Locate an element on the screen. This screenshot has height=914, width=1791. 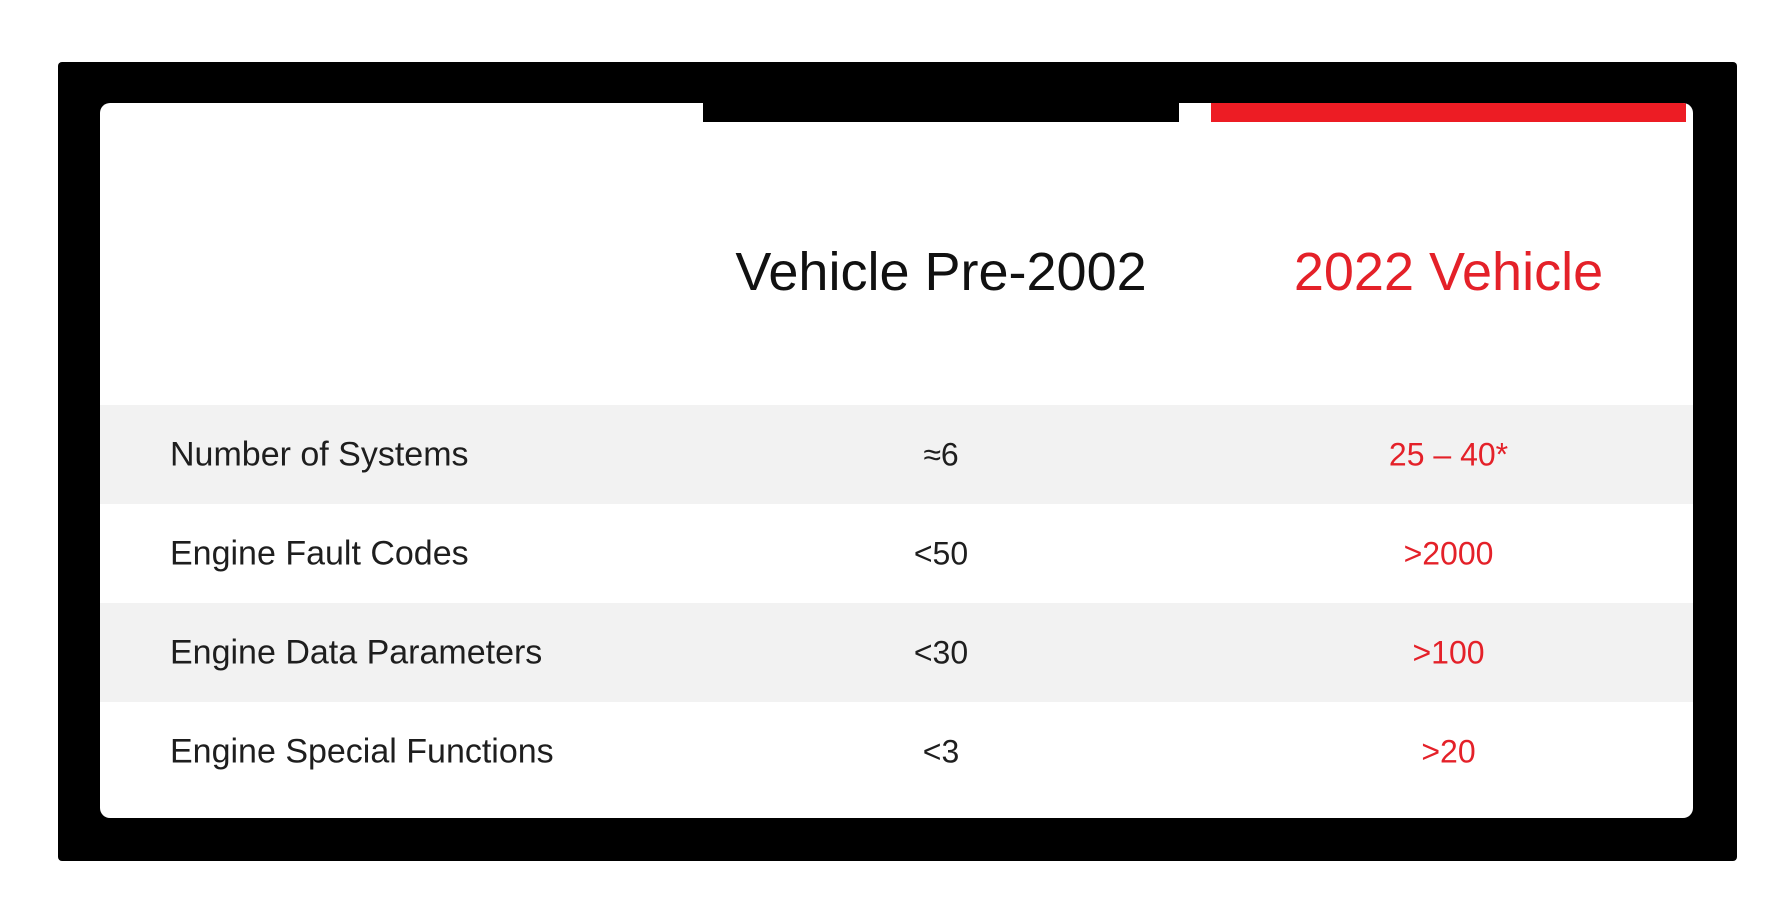
2022-value: >100 is located at coordinates (1448, 652).